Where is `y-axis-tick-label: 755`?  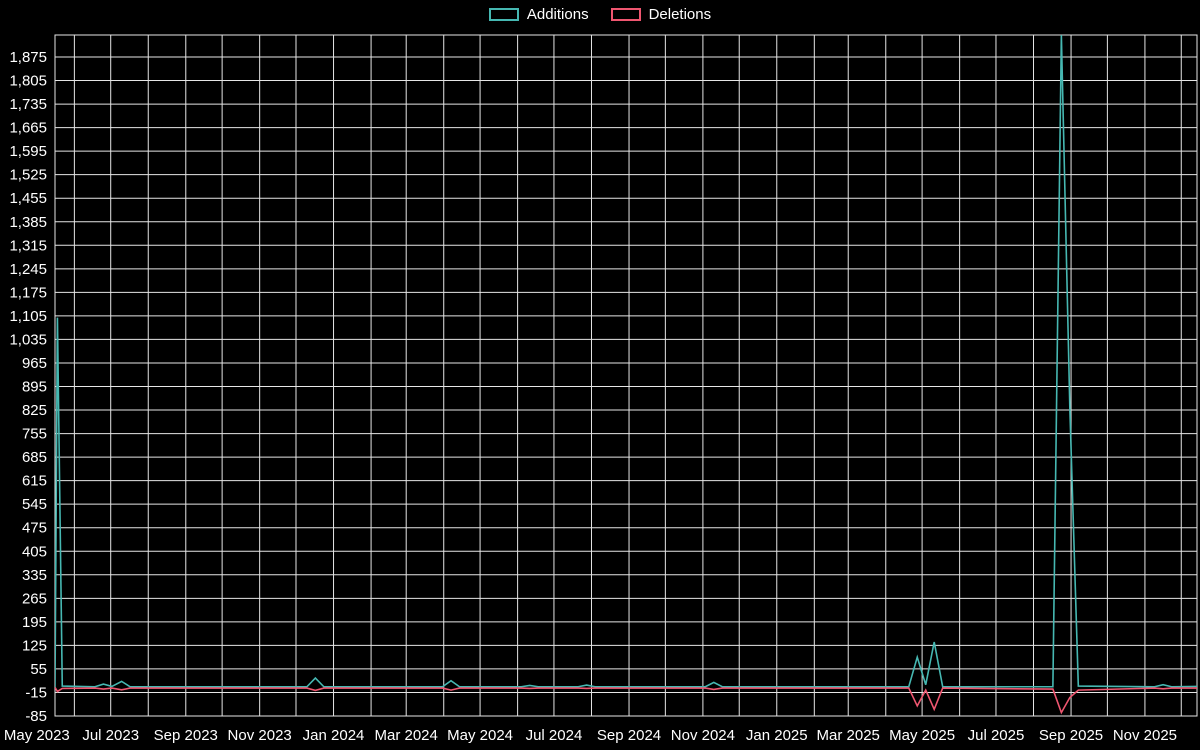
y-axis-tick-label: 755 is located at coordinates (34, 434).